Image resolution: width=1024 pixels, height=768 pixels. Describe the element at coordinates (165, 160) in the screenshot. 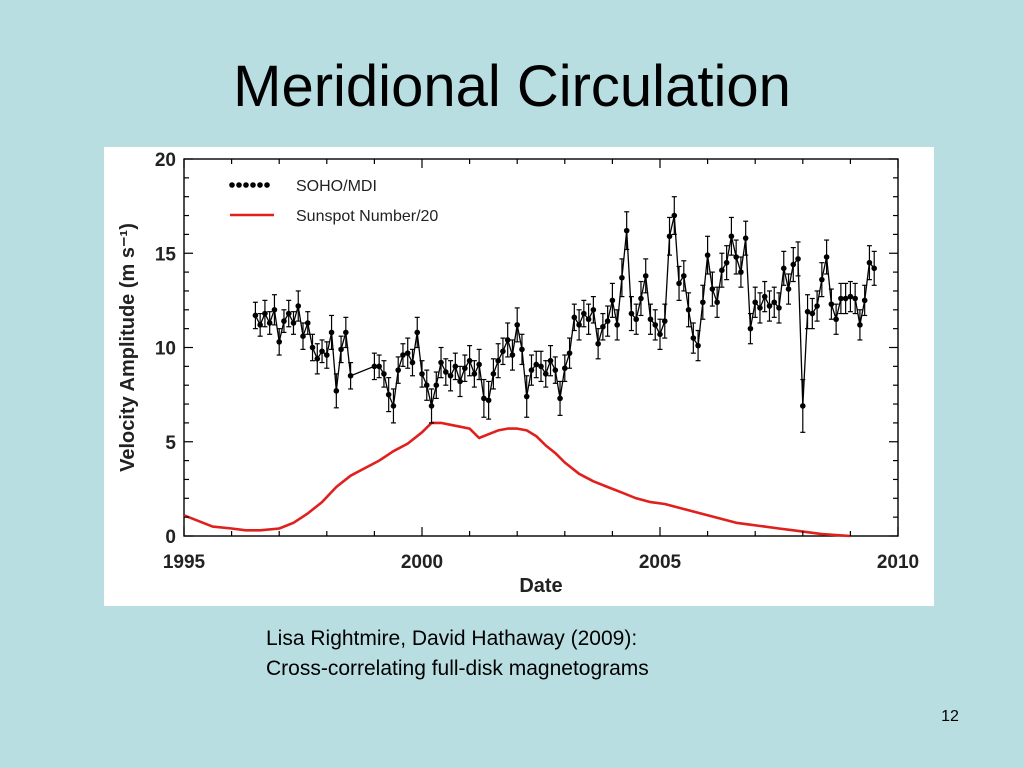

I see `y-tick-label: 20` at that location.